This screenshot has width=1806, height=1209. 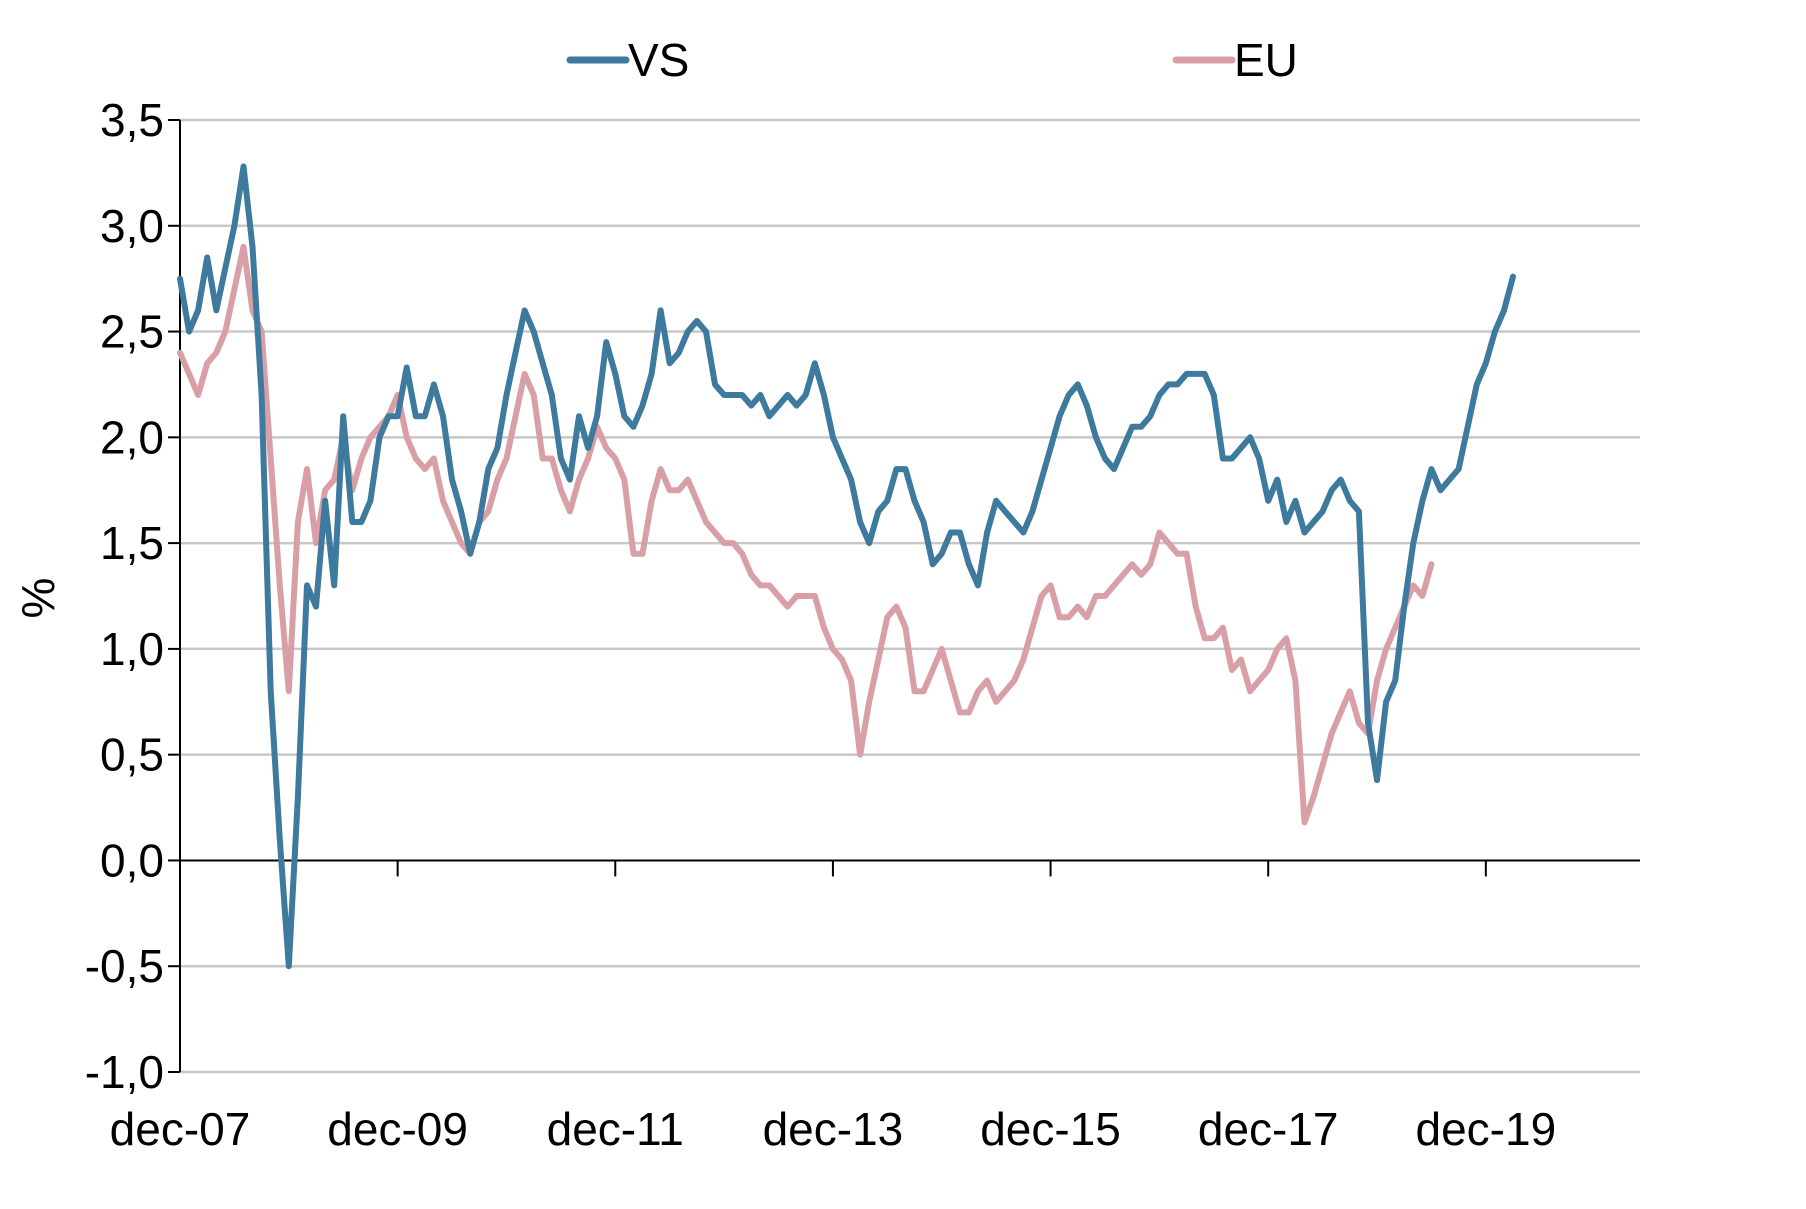 I want to click on x-tick-label: dec-19, so click(x=1486, y=1129).